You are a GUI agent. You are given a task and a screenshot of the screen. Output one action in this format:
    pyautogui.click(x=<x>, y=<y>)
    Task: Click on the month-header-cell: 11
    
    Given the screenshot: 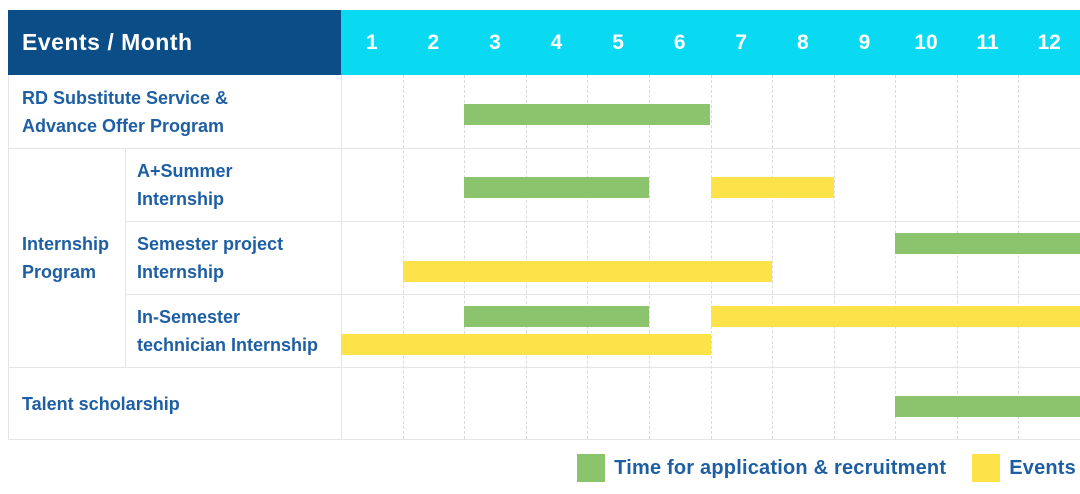 What is the action you would take?
    pyautogui.click(x=987, y=42)
    